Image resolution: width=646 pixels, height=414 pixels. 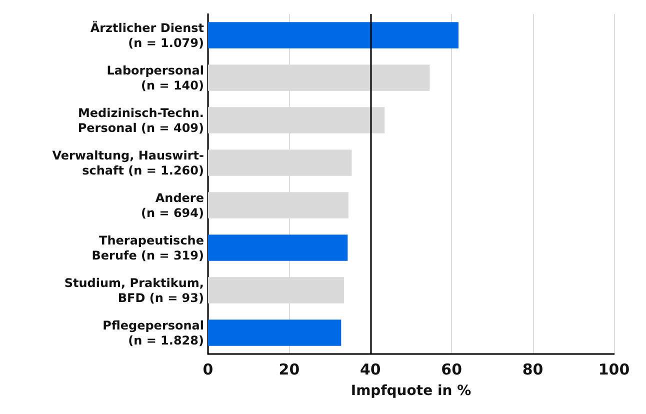 What do you see at coordinates (411, 391) in the screenshot?
I see `x-axis-title: Impfquote in %` at bounding box center [411, 391].